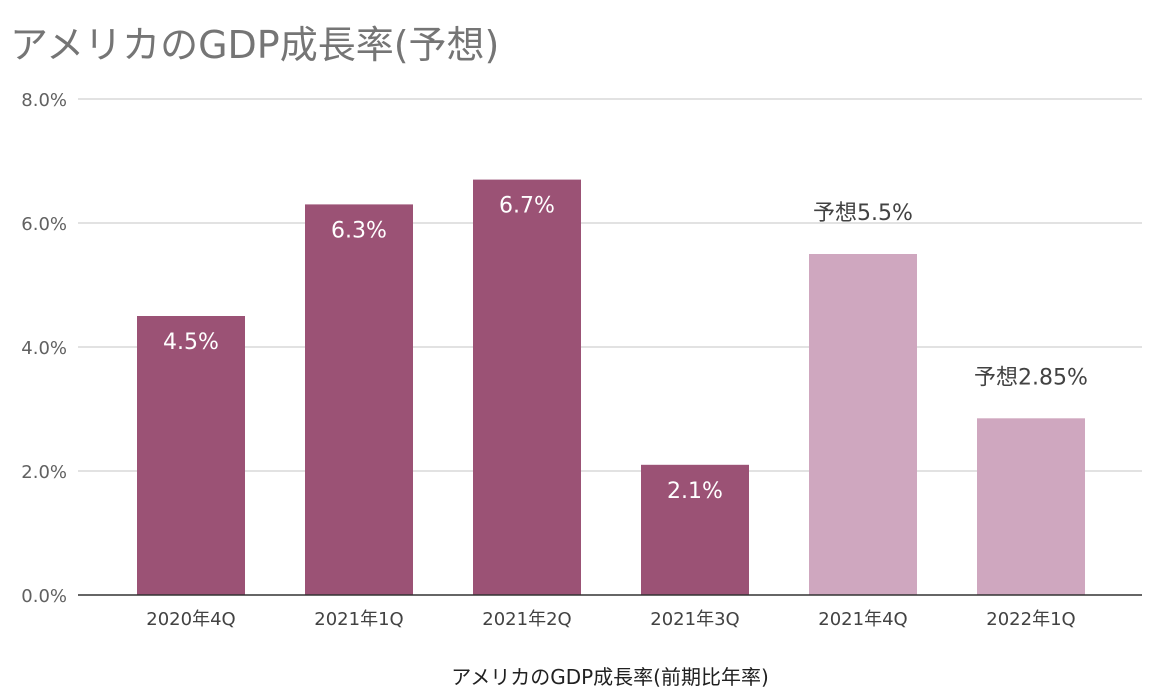  What do you see at coordinates (44, 100) in the screenshot?
I see `y-tick-label: 8.0%` at bounding box center [44, 100].